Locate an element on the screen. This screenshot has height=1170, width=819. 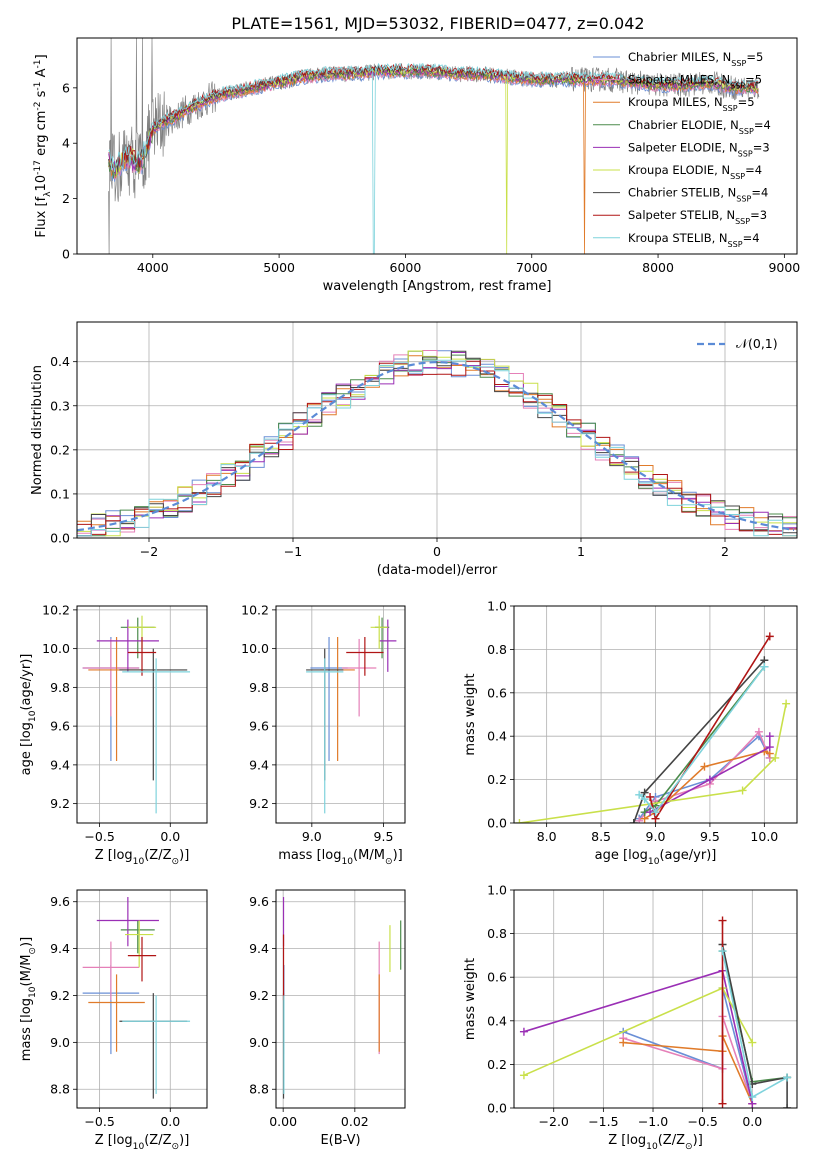
x-tick-label: 8000 is located at coordinates (658, 267).